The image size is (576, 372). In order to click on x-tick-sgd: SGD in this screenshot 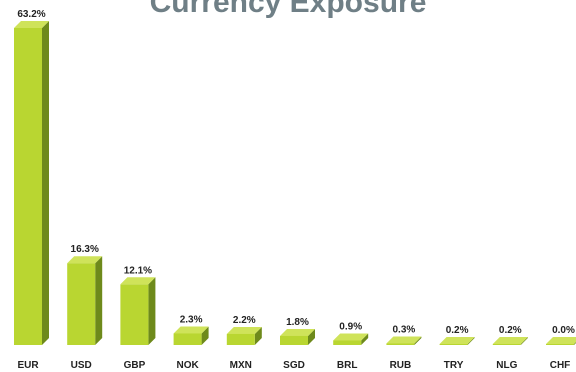, I will do `click(294, 365)`.